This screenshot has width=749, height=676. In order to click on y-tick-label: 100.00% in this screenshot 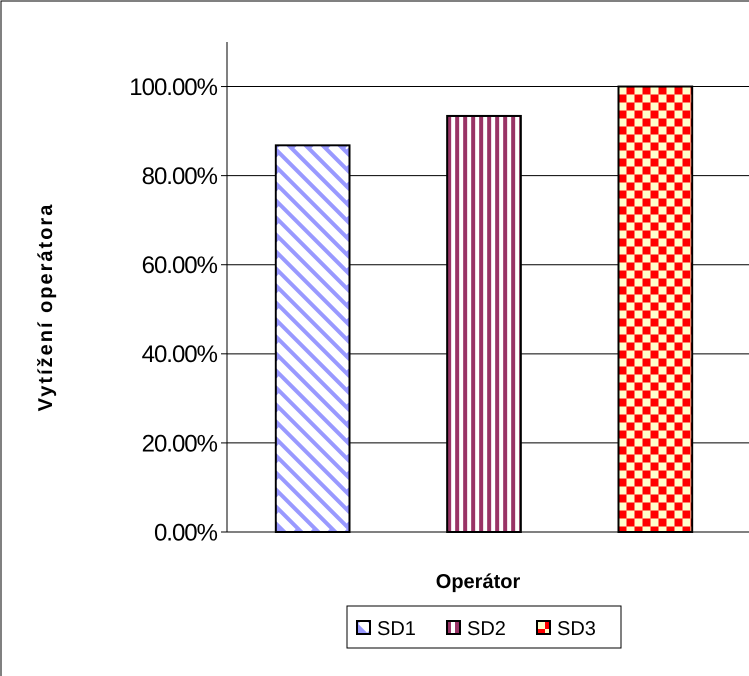, I will do `click(173, 87)`.